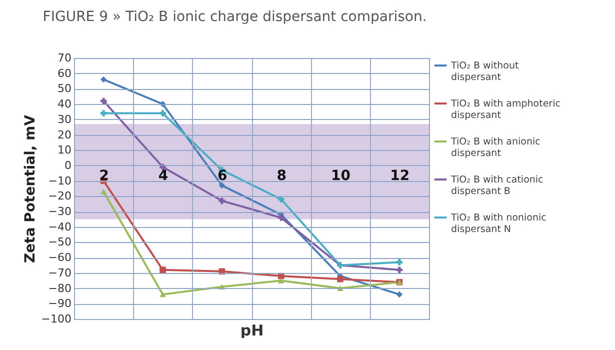 This screenshot has width=615, height=350. I want to click on legend-label: TiO₂ B with cationic dispersant B, so click(497, 185).